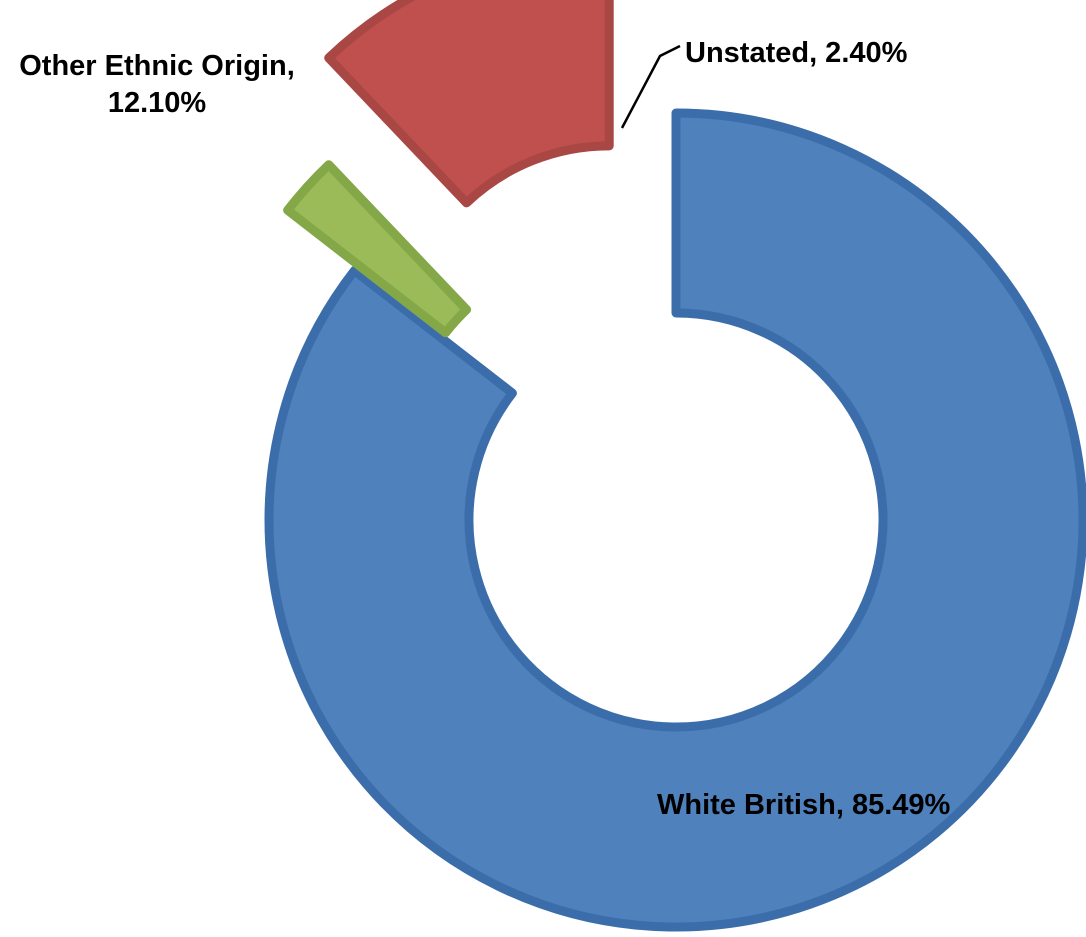 This screenshot has width=1086, height=937. Describe the element at coordinates (796, 53) in the screenshot. I see `data-label-unstated: Unstated, 2.40%` at that location.